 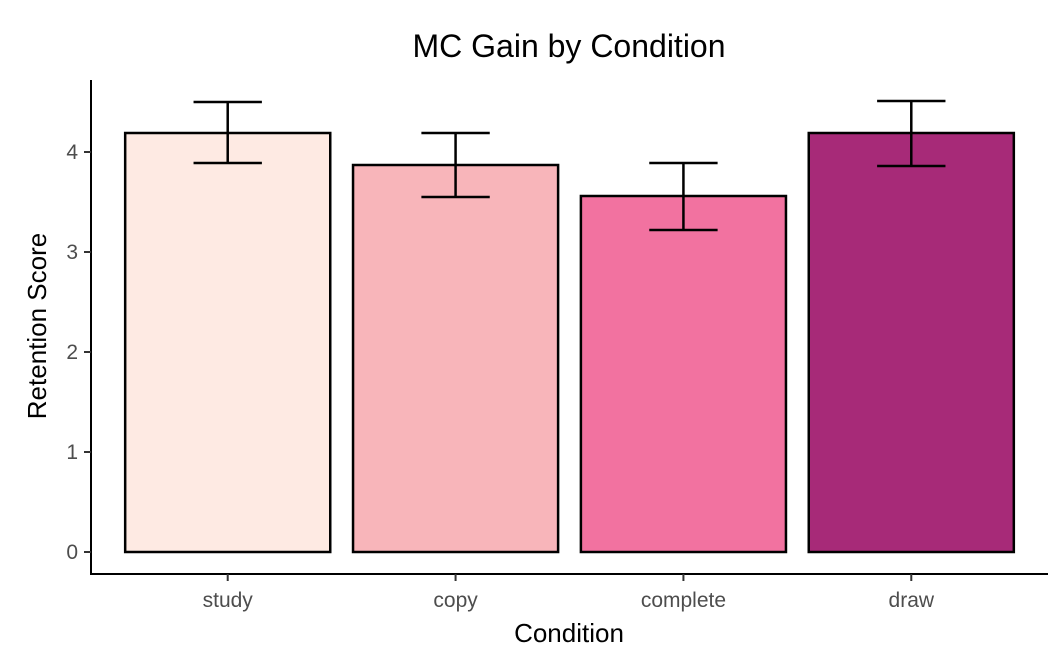 I want to click on bar-study, so click(x=227, y=342).